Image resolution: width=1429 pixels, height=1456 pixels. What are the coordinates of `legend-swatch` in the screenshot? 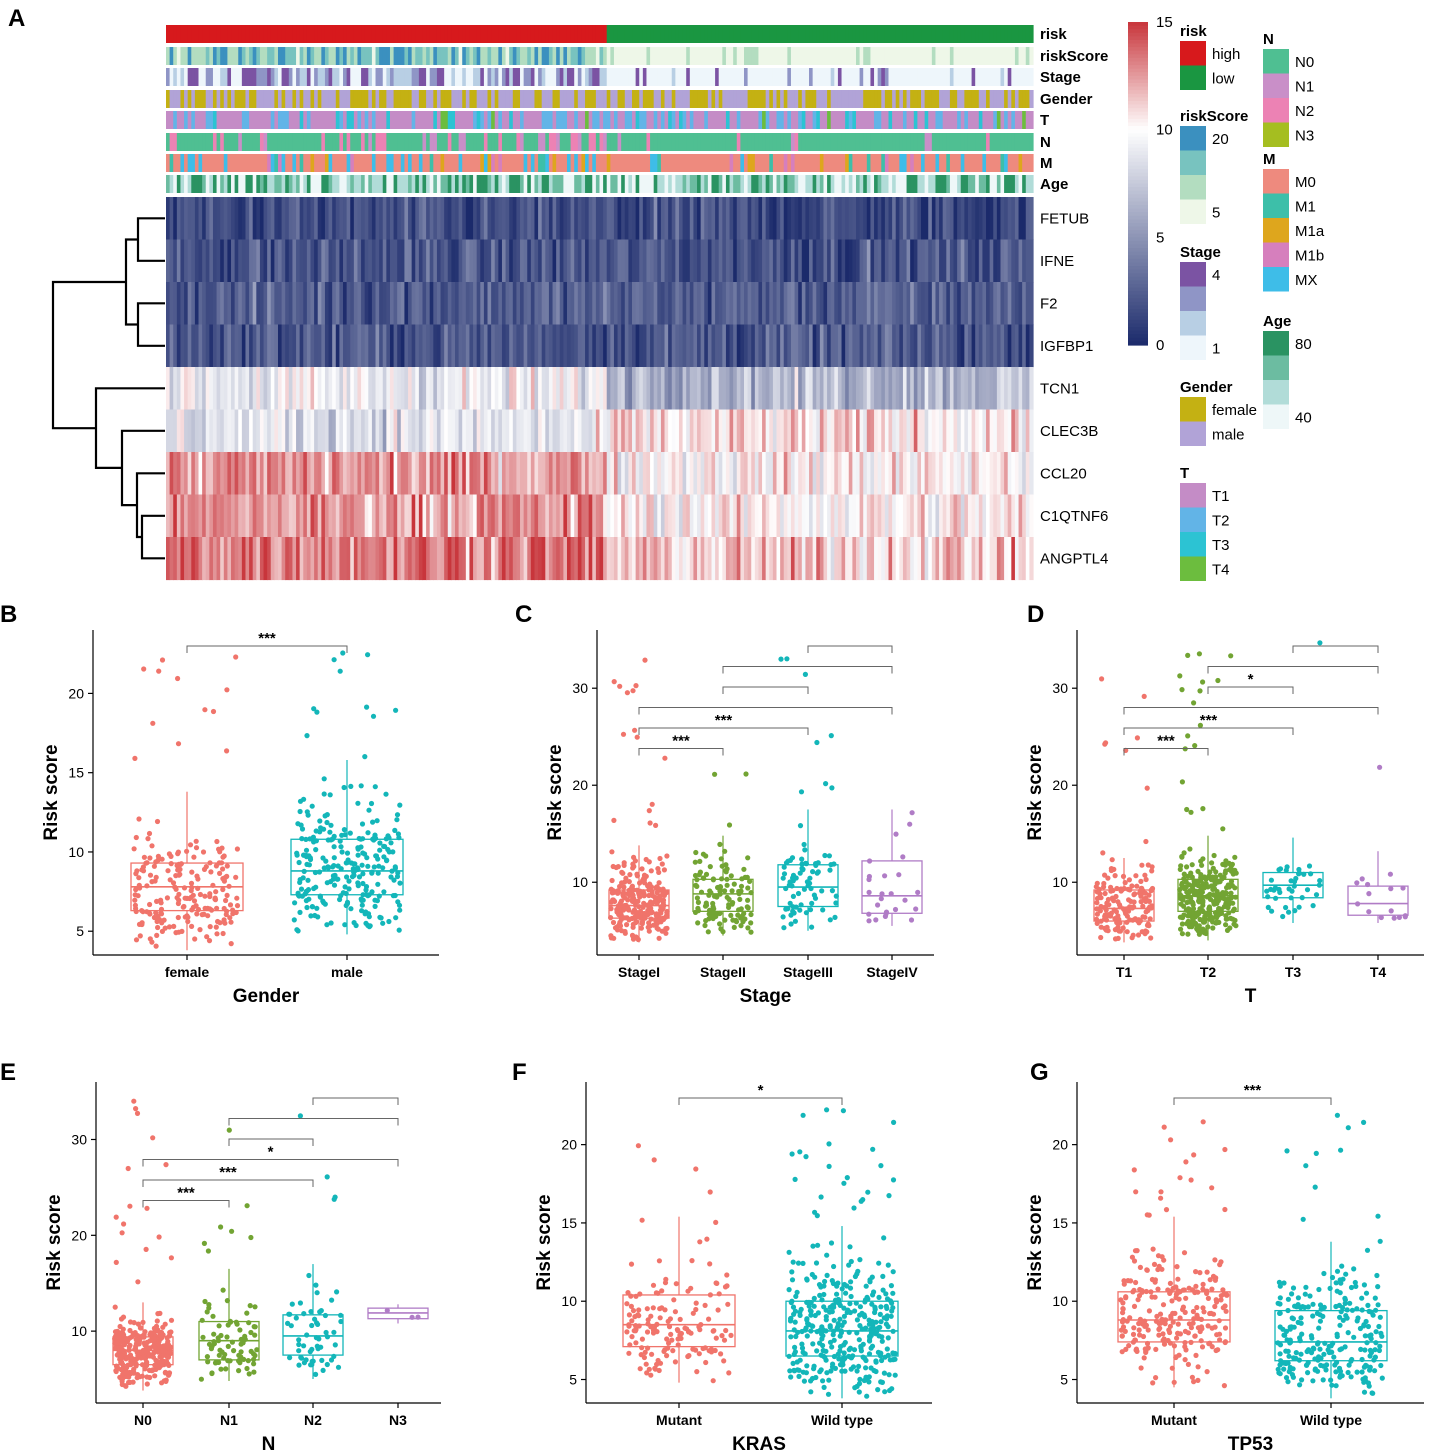 It's located at (1193, 274).